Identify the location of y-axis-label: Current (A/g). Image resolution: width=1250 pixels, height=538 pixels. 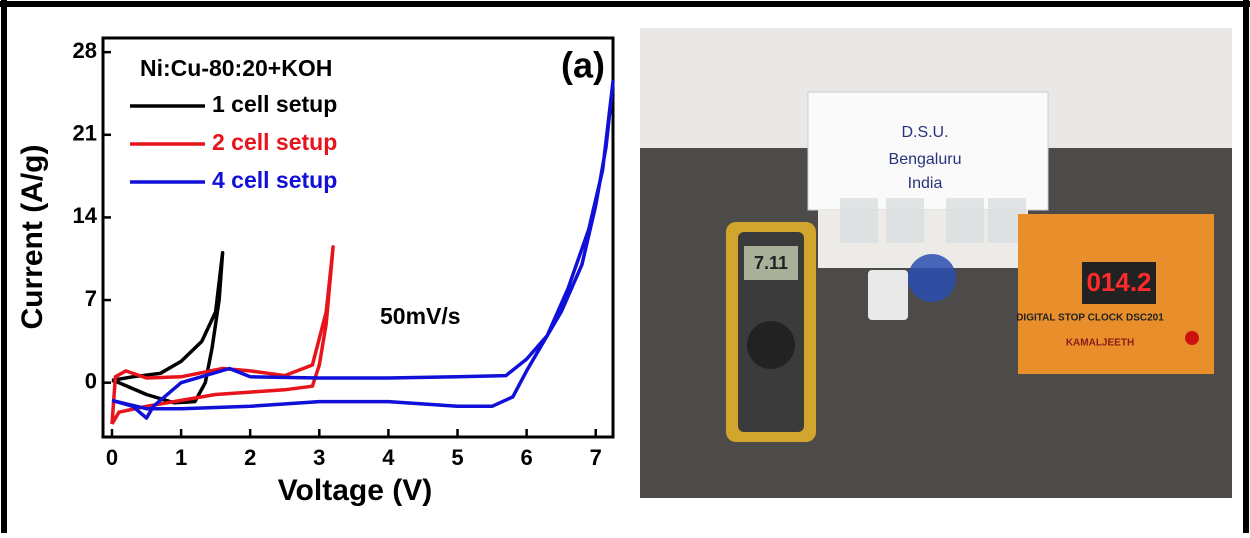
(32, 237).